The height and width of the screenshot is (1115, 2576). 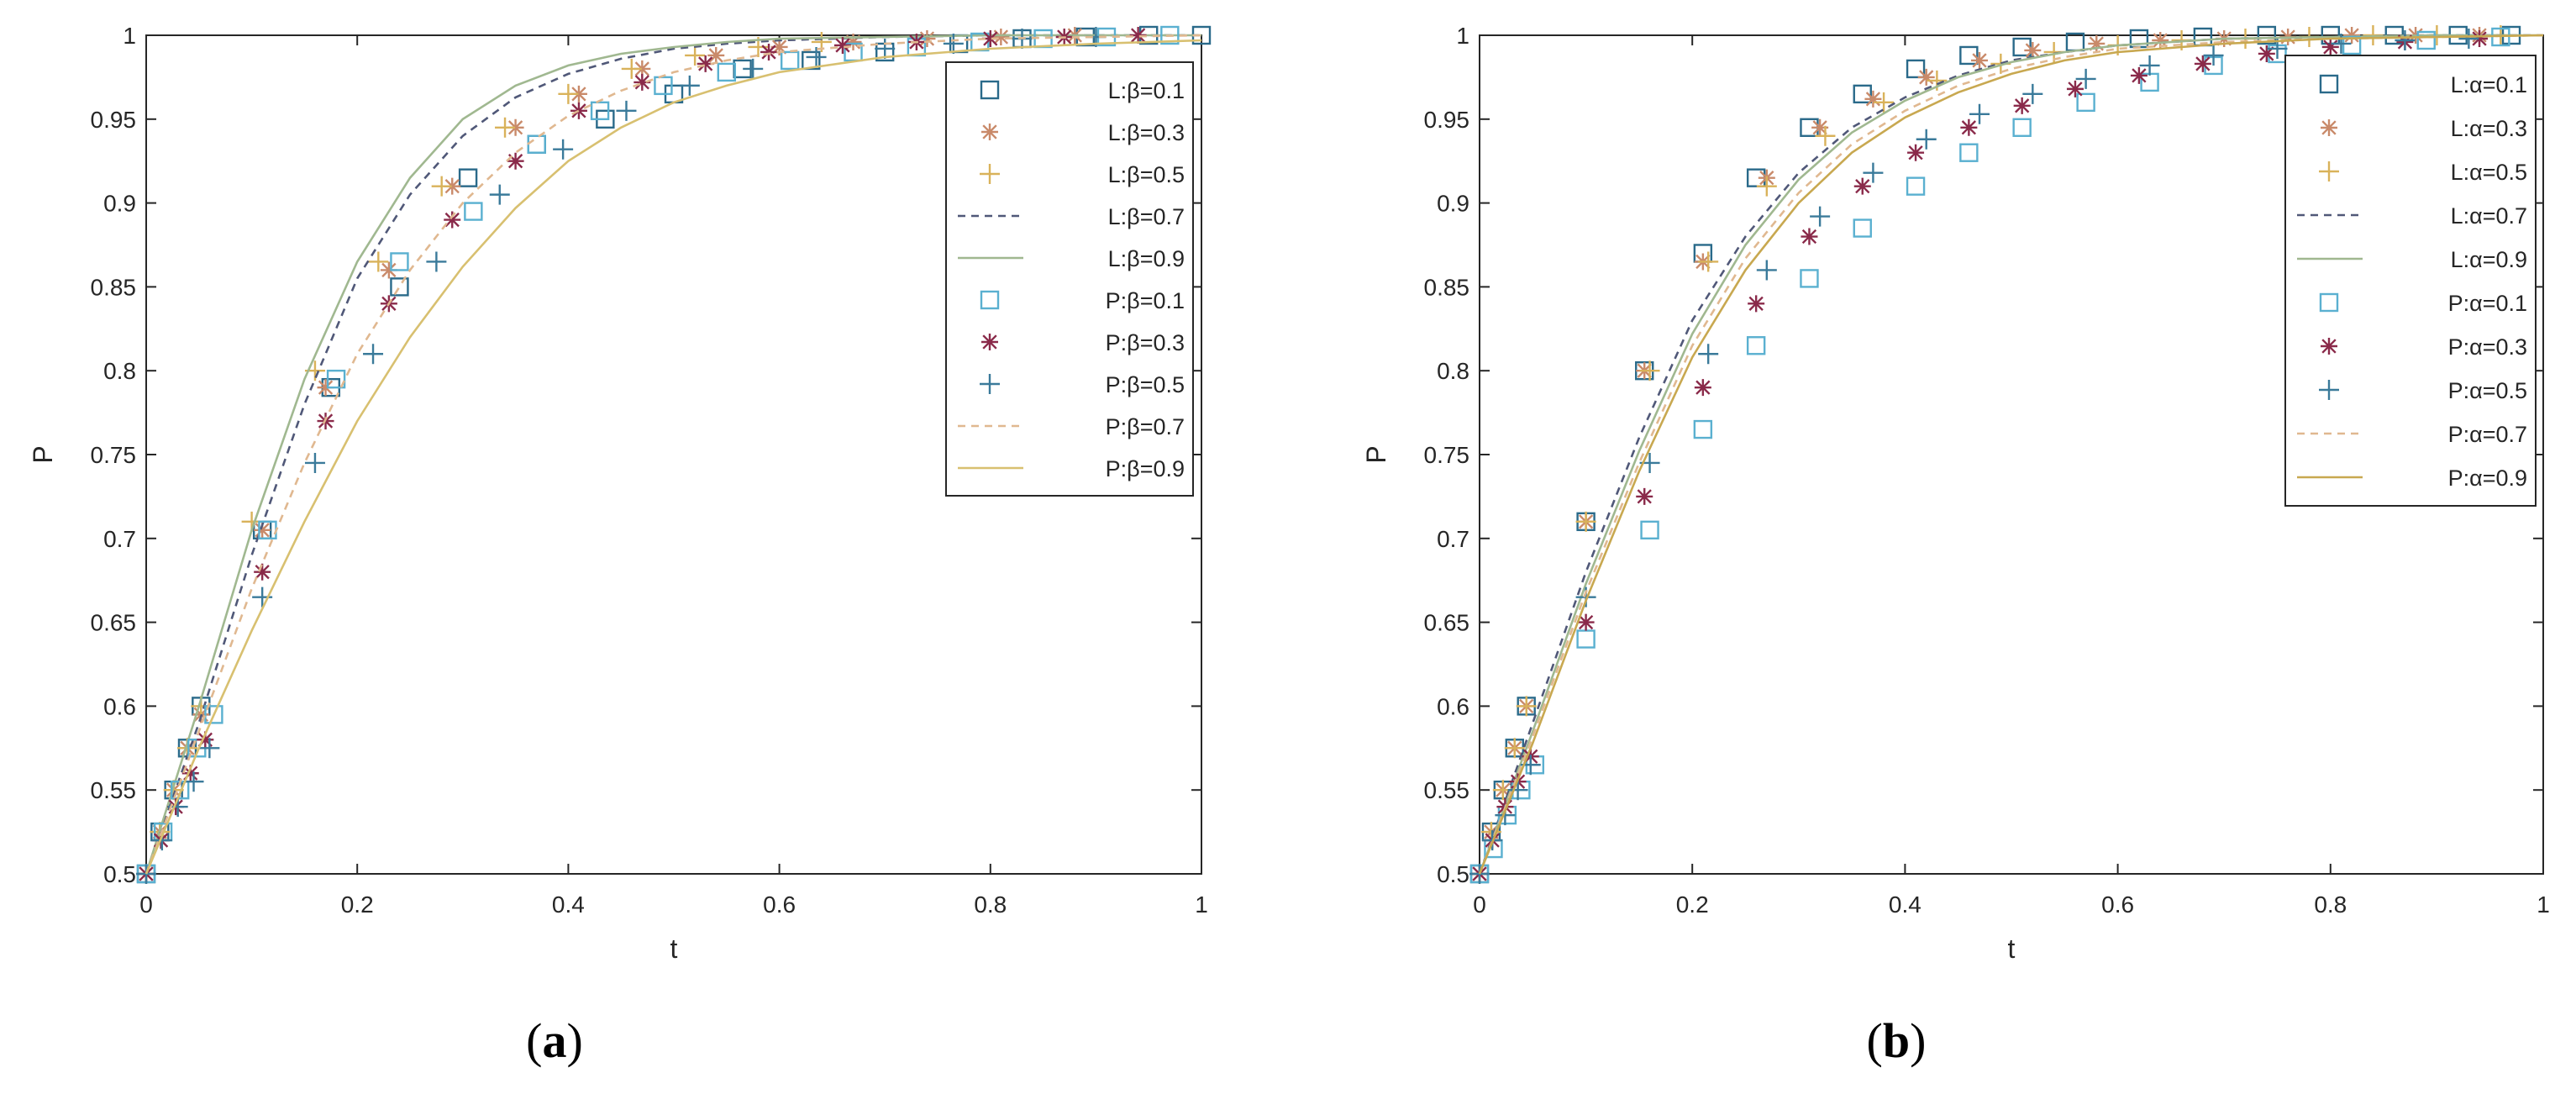 I want to click on legend-entry: P:β=0.1, so click(x=1145, y=301).